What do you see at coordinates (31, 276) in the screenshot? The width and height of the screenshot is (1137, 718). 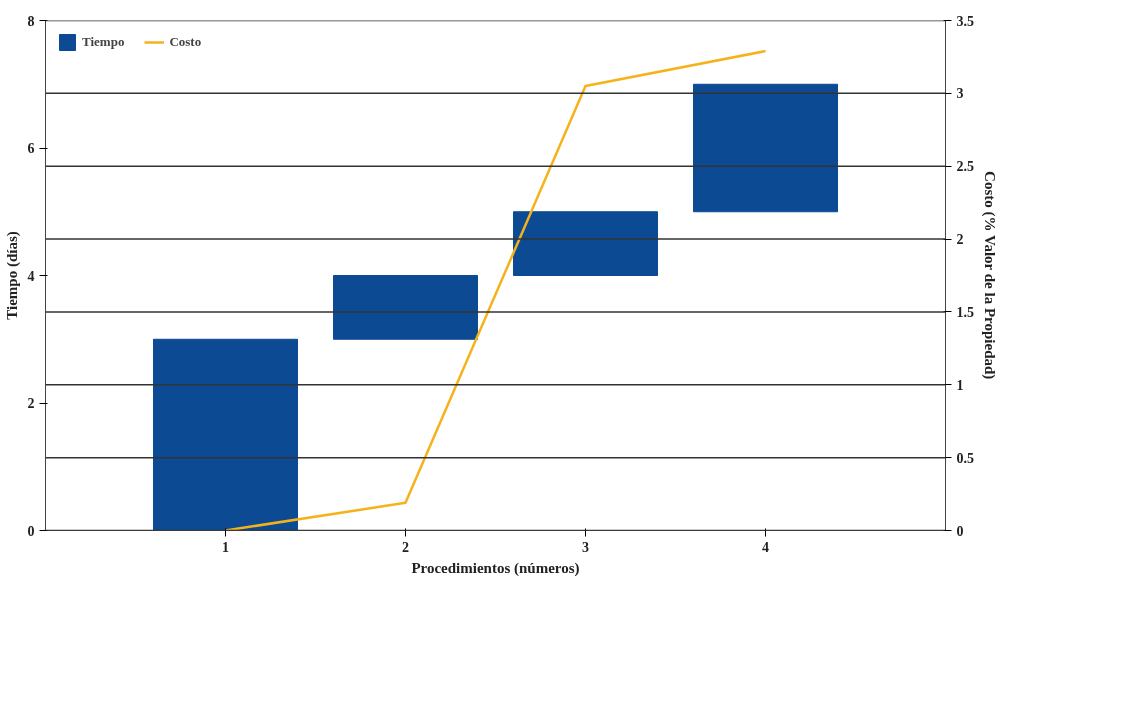 I see `y-tick-label: 4` at bounding box center [31, 276].